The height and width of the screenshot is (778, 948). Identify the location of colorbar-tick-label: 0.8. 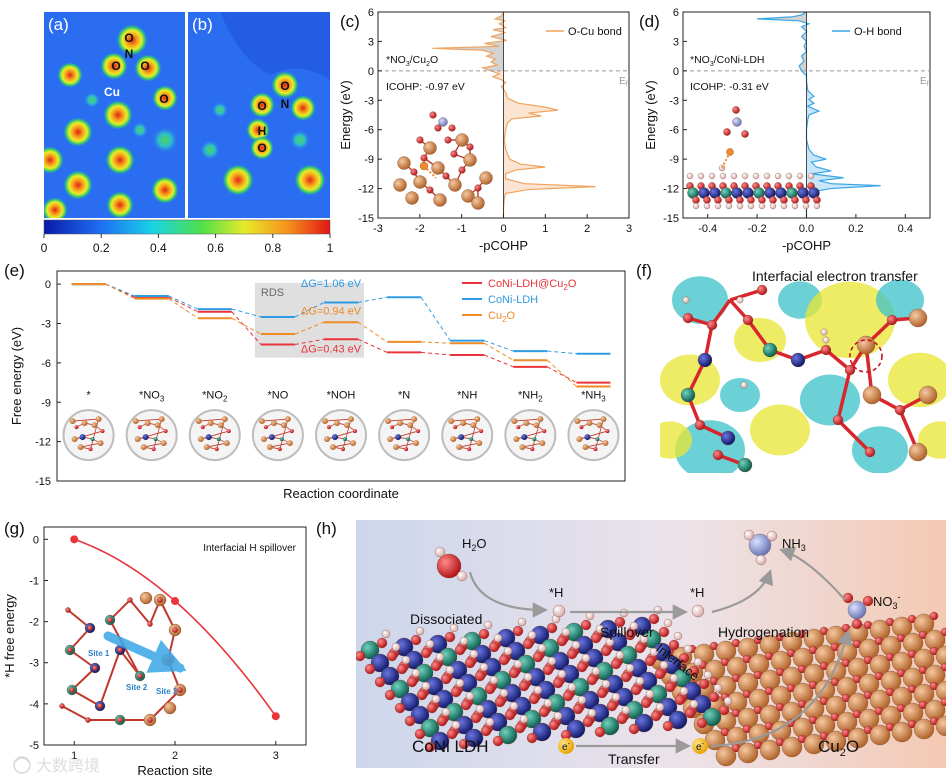
(272, 248).